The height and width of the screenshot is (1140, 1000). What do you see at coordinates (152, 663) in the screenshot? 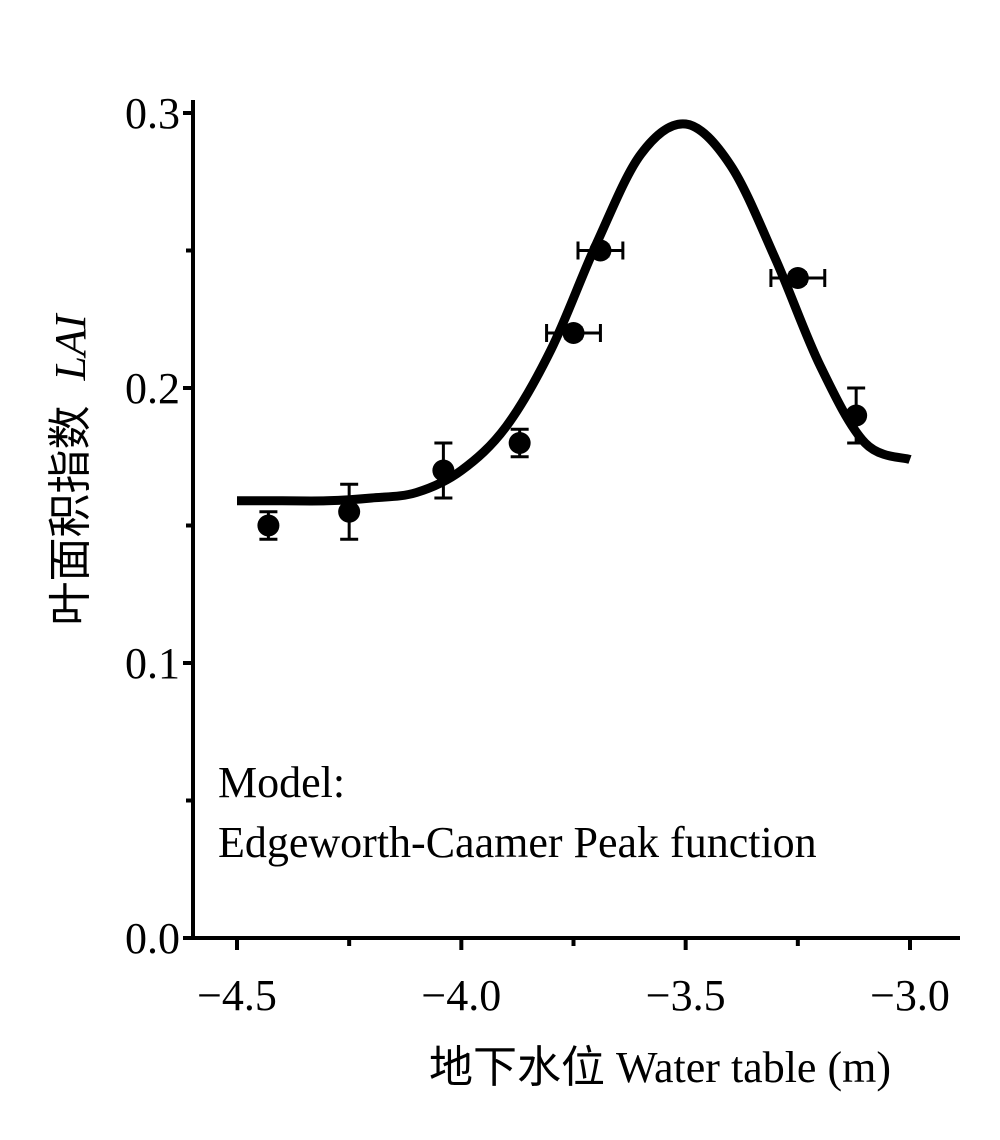
I see `y-tick-label: 0.1` at bounding box center [152, 663].